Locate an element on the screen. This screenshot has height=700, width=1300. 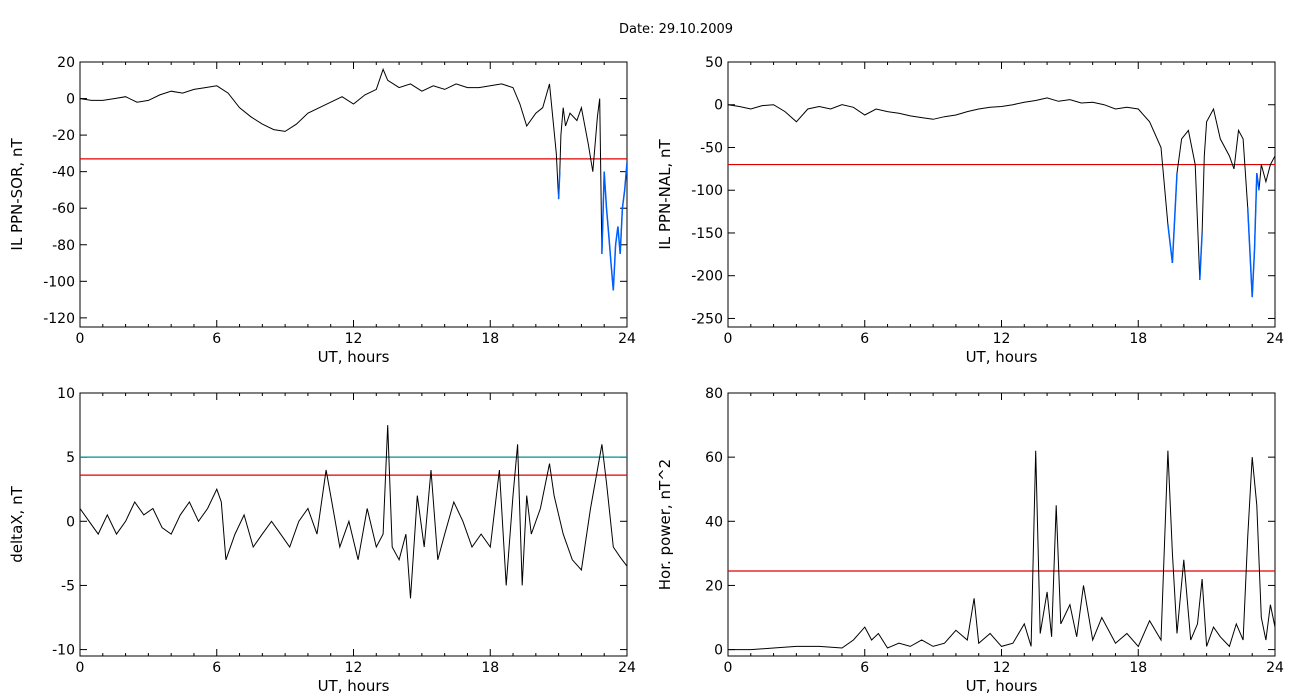
y-tick-label: 10 is located at coordinates (66, 394).